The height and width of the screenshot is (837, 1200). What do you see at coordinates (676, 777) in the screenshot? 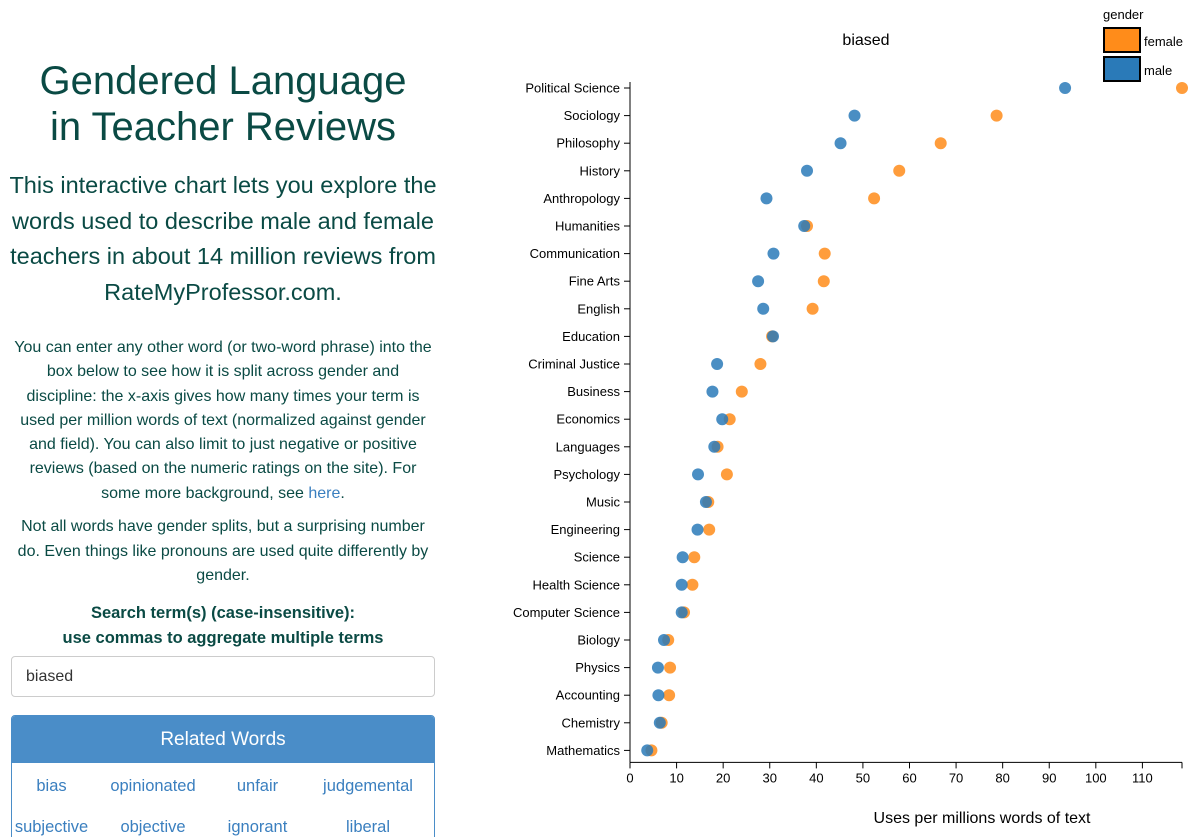
I see `x-tick-label: 10` at bounding box center [676, 777].